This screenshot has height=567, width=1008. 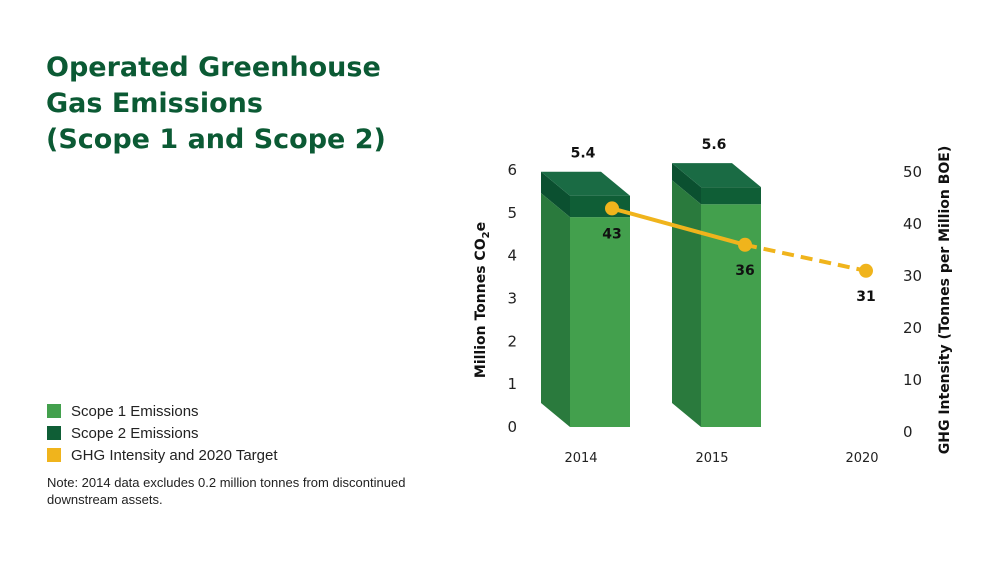 I want to click on intensity-value-label: 31, so click(x=865, y=297).